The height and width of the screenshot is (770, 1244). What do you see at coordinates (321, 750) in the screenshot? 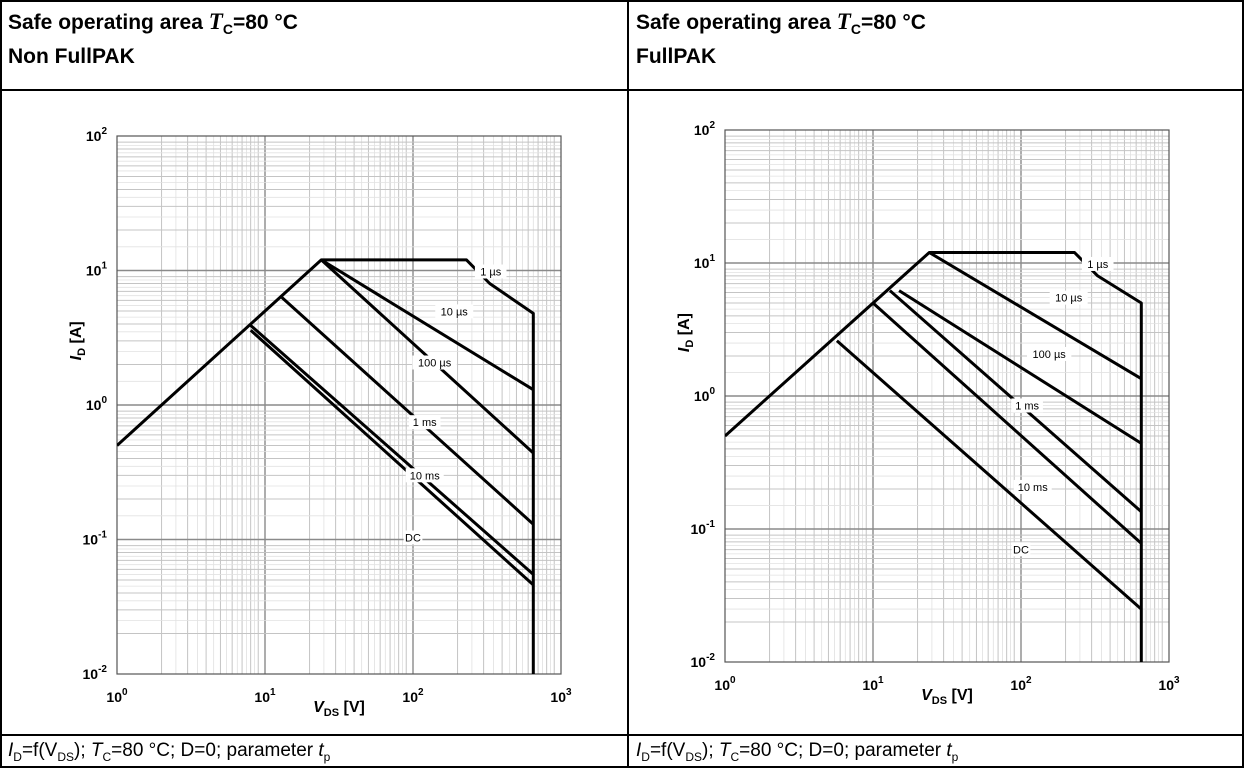
I see `left-caption-tp: t` at bounding box center [321, 750].